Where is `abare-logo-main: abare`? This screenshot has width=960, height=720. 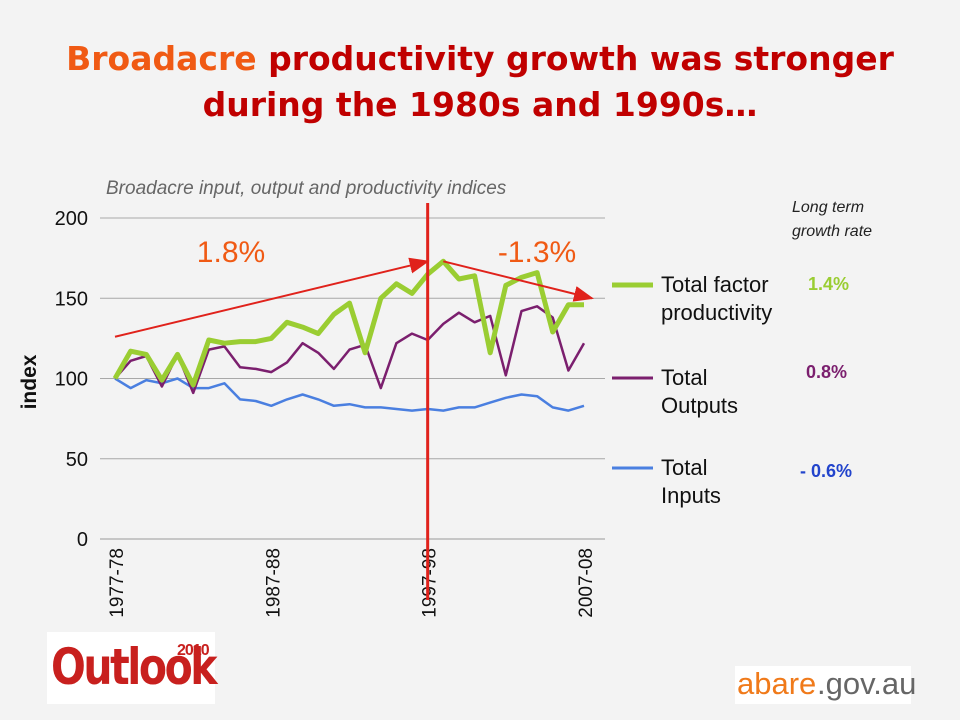
abare-logo-main: abare is located at coordinates (777, 683).